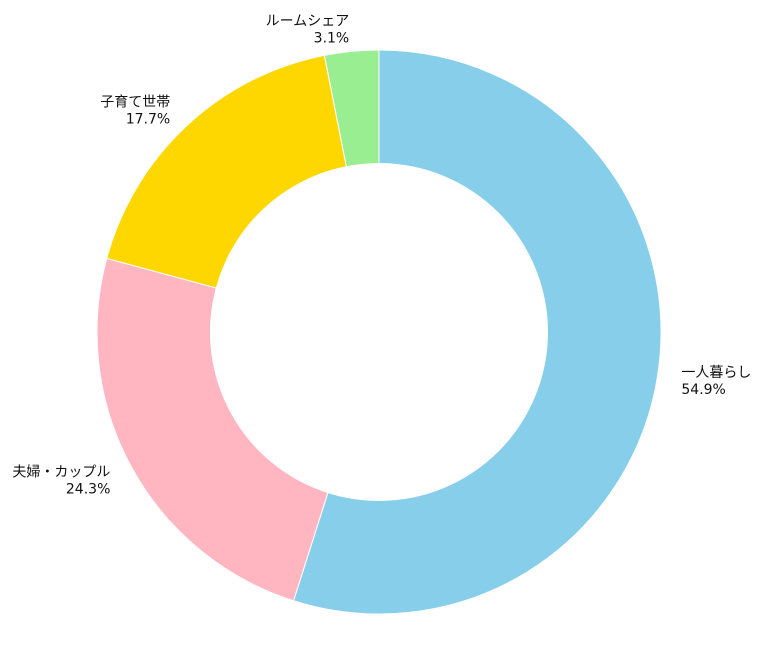  I want to click on slice-label-3: ルームシェア, so click(308, 21).